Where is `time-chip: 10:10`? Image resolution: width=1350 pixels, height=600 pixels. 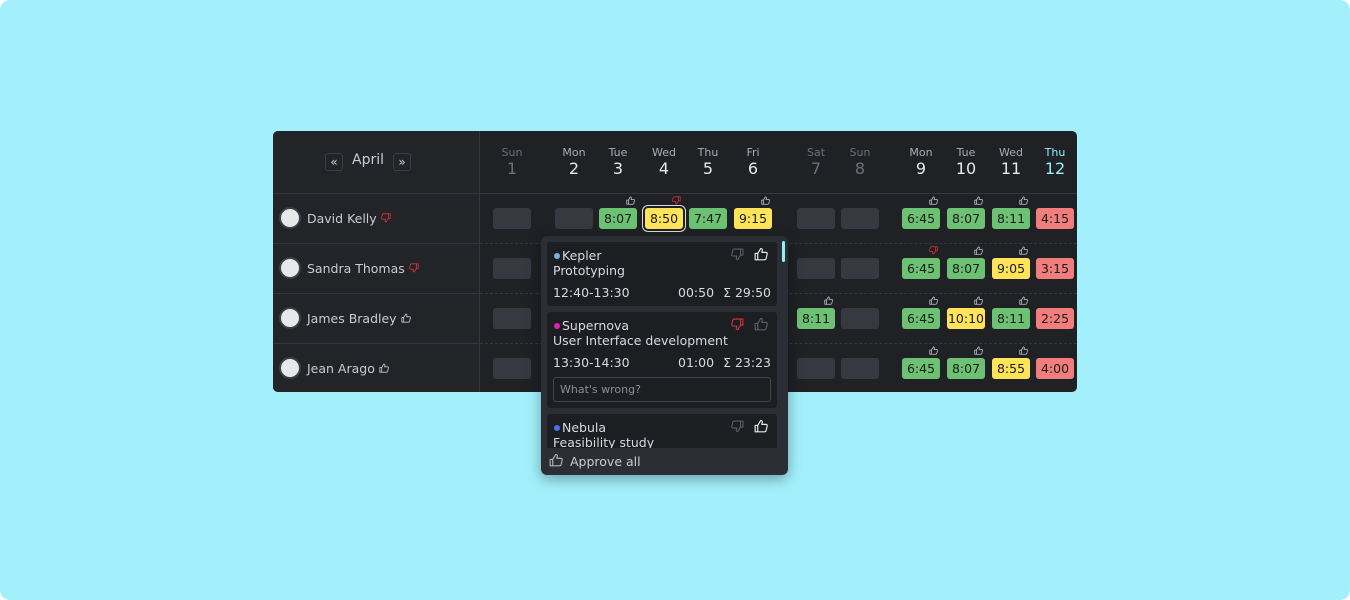 time-chip: 10:10 is located at coordinates (966, 318).